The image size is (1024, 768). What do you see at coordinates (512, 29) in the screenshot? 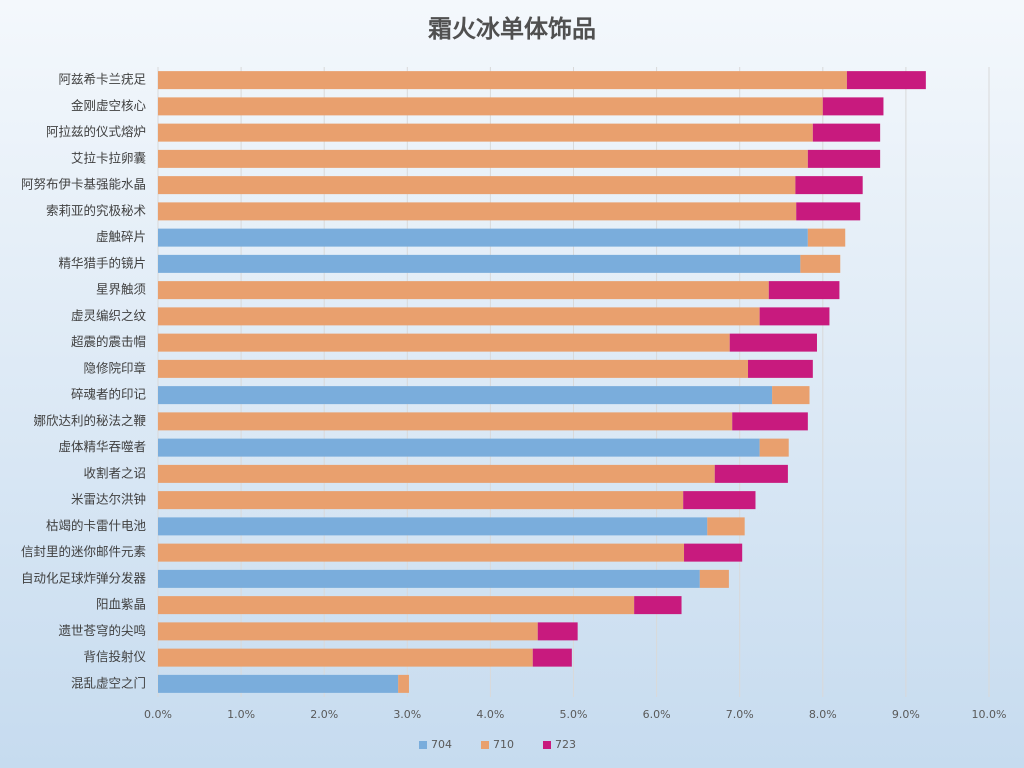
I see `chart-title: 霜火冰单体饰品` at bounding box center [512, 29].